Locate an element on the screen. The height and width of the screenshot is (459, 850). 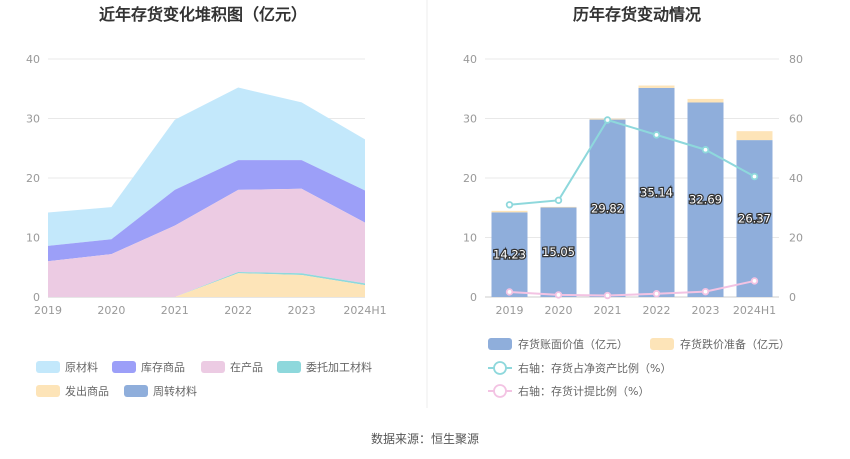
bar-value-label: 26.37 is located at coordinates (754, 219).